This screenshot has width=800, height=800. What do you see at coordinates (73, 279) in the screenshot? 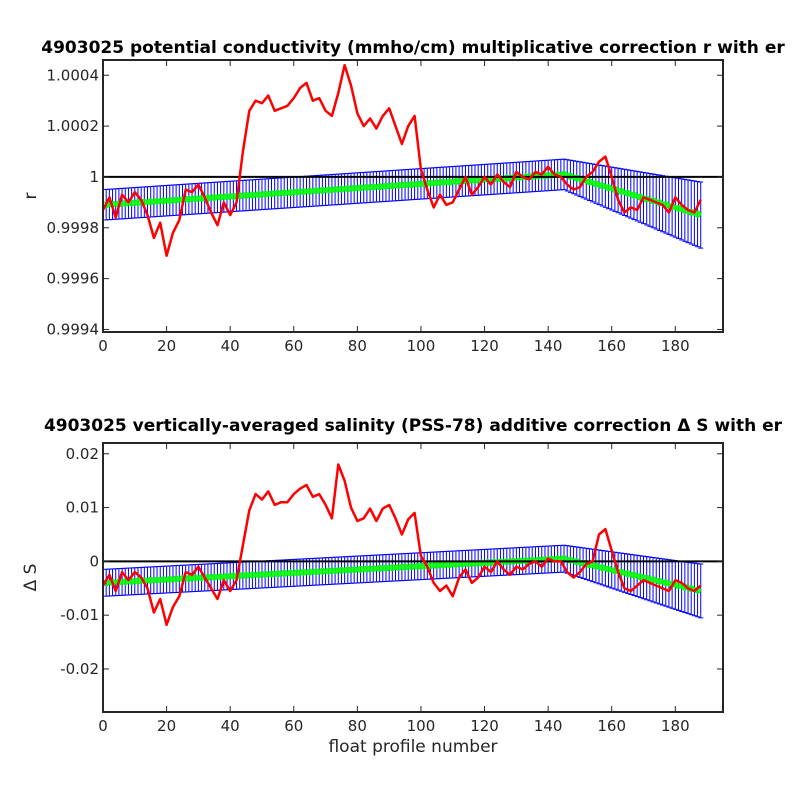
I see `y-tick-label: 0.9996` at bounding box center [73, 279].